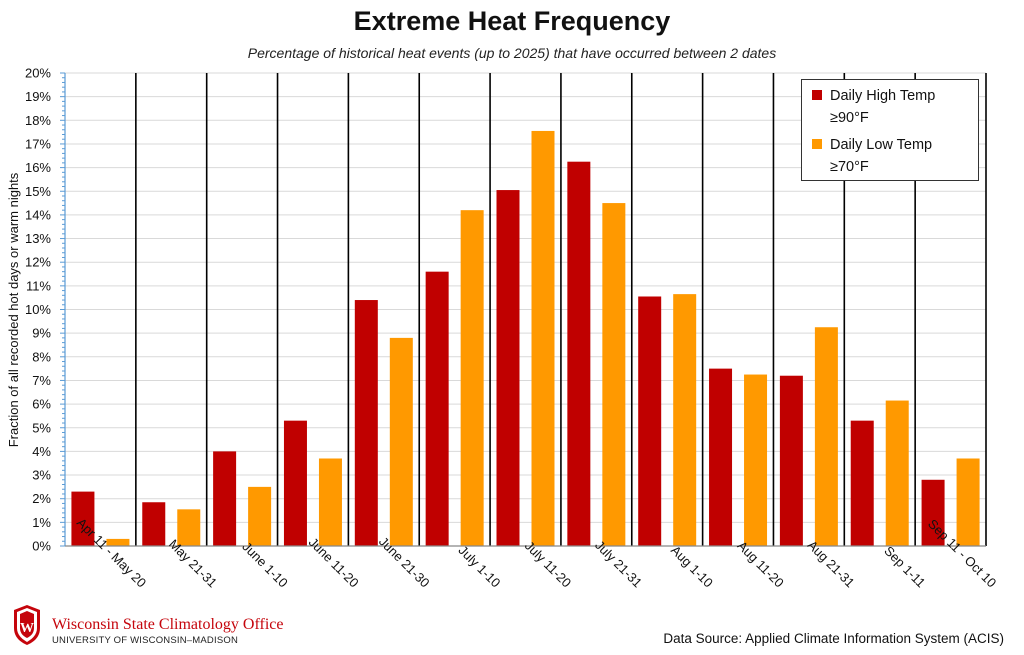 This screenshot has height=655, width=1024. Describe the element at coordinates (38, 262) in the screenshot. I see `y-tick-label: 12%` at that location.